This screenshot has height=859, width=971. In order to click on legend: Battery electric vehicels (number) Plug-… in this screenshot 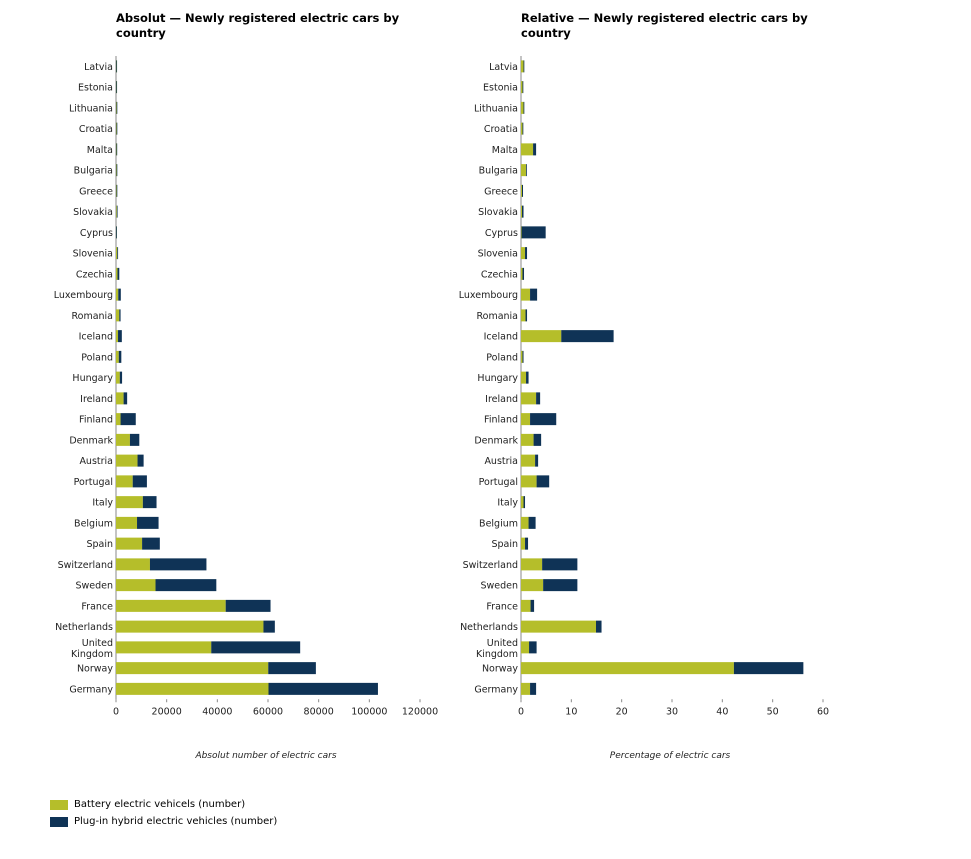, I will do `click(163, 813)`.